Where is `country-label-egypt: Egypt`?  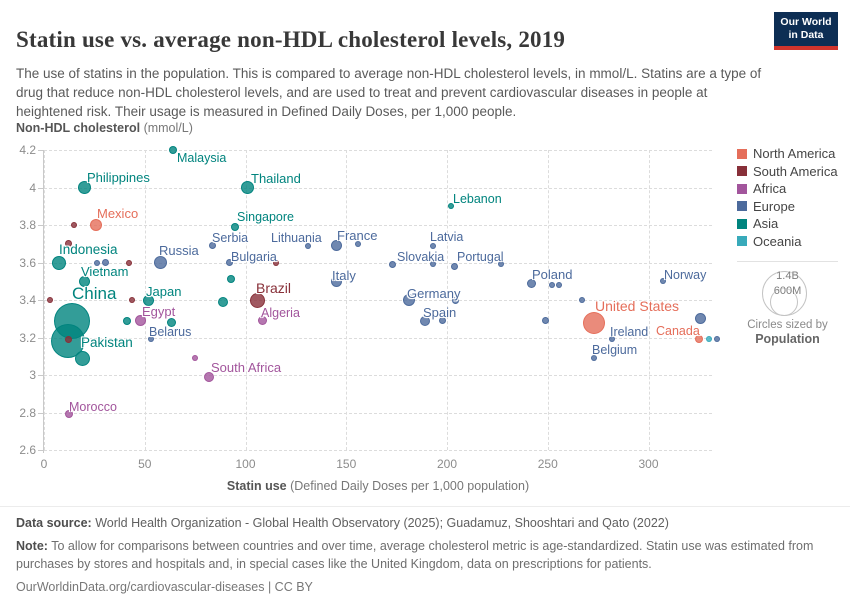 country-label-egypt: Egypt is located at coordinates (159, 311).